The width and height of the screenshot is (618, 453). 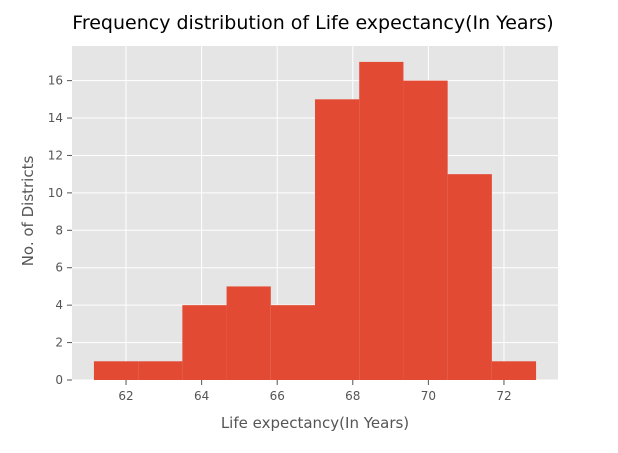 What do you see at coordinates (428, 396) in the screenshot?
I see `x-tick-label: 70` at bounding box center [428, 396].